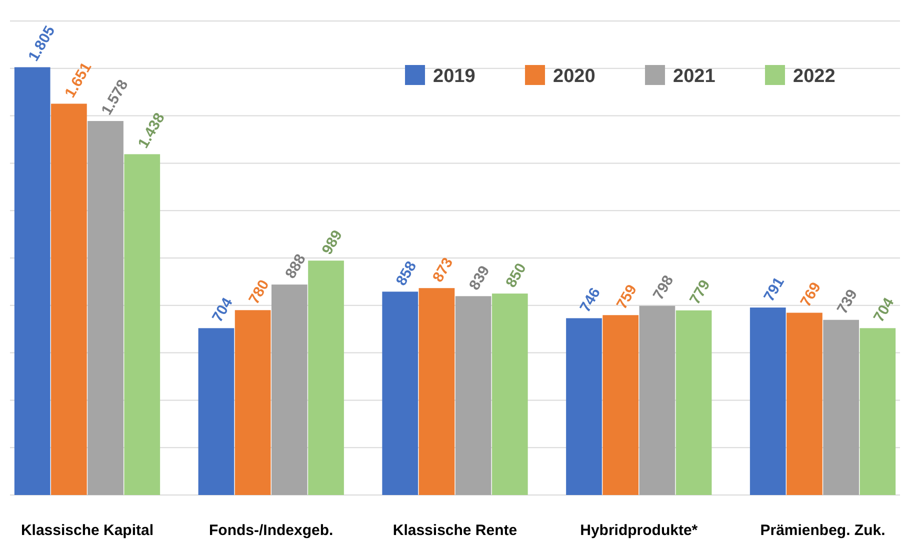 This screenshot has width=907, height=545. What do you see at coordinates (271, 530) in the screenshot?
I see `x-tick-label: Fonds-/Indexgeb.` at bounding box center [271, 530].